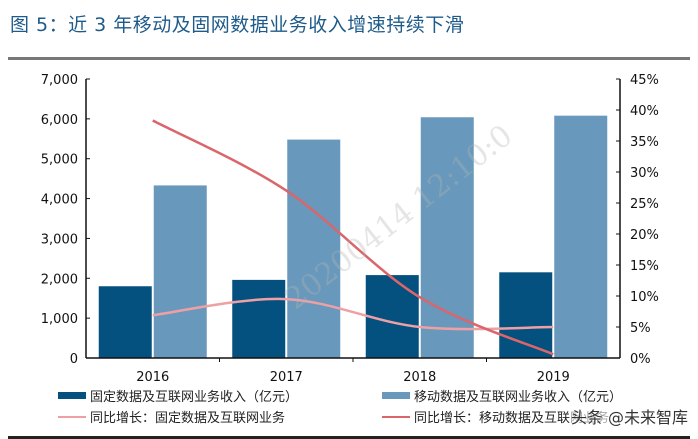  Describe the element at coordinates (644, 297) in the screenshot. I see `y-right-tick-label: 10%` at that location.